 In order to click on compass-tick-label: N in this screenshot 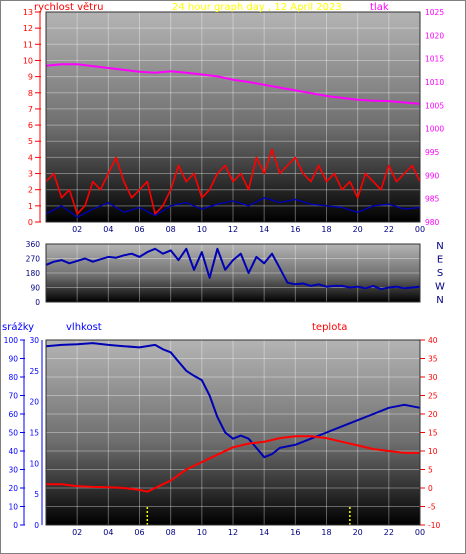, I will do `click(439, 300)`.